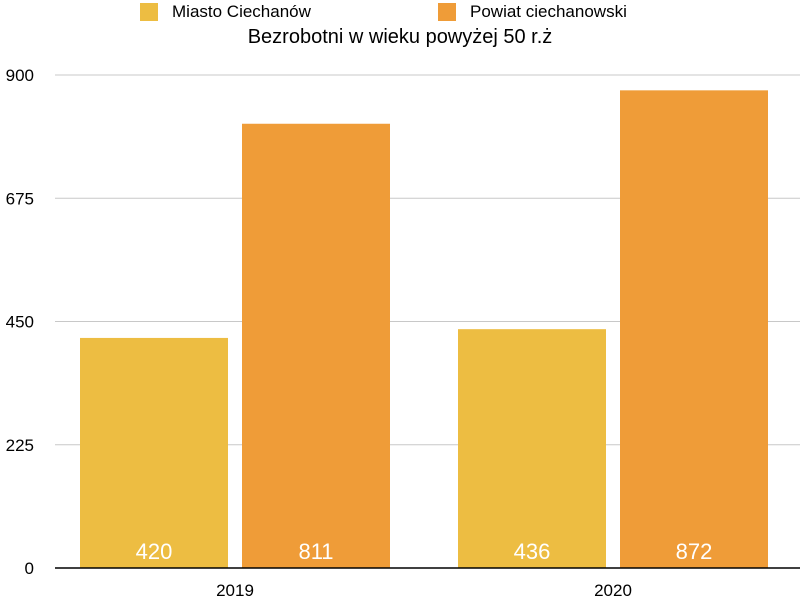 The height and width of the screenshot is (600, 800). What do you see at coordinates (235, 590) in the screenshot?
I see `x-tick-label: 2019` at bounding box center [235, 590].